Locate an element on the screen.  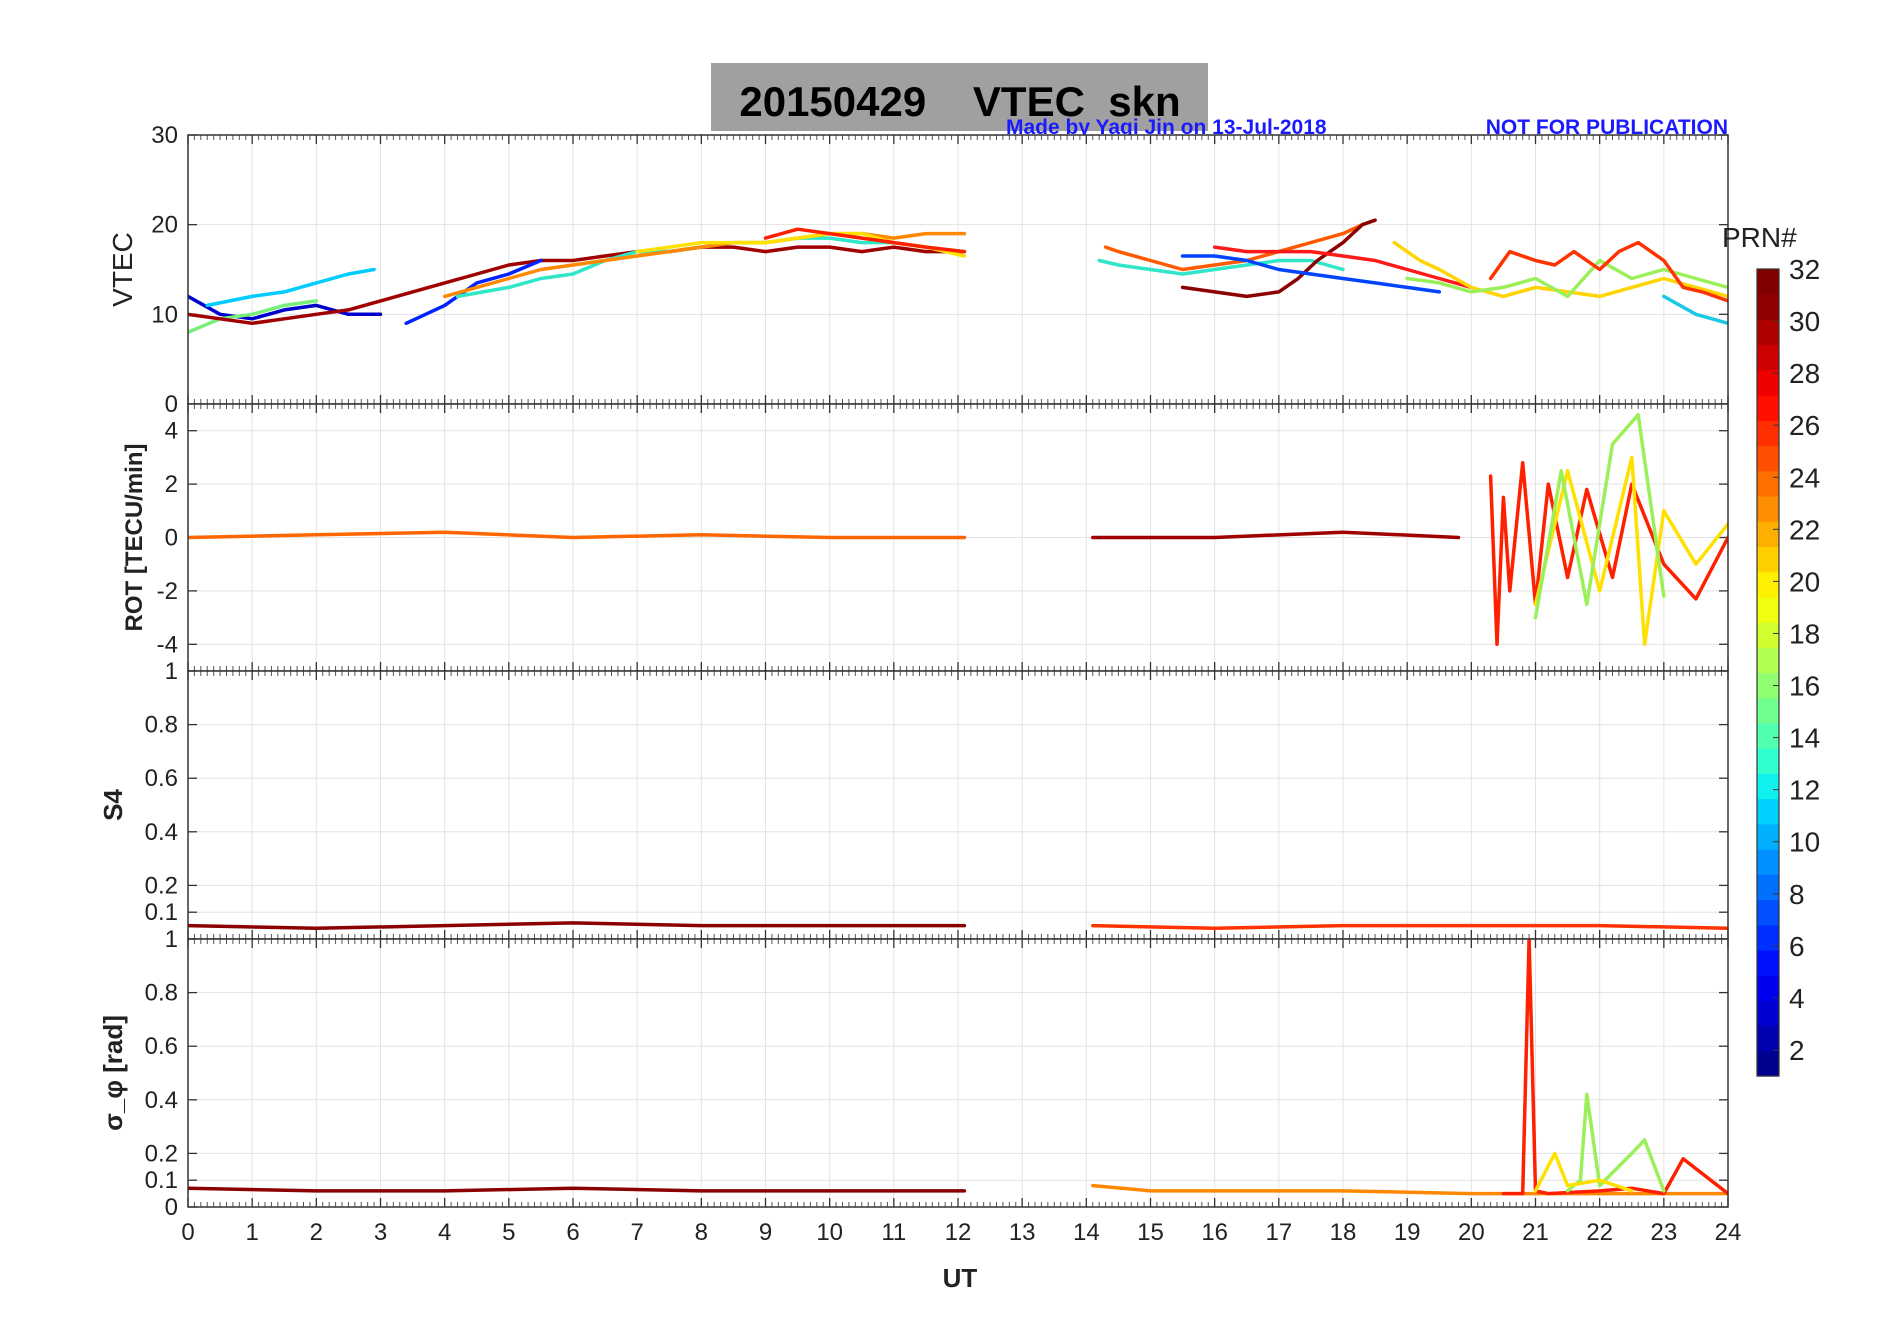
y-tick-label-sigma_phi: 0 is located at coordinates (171, 1207).